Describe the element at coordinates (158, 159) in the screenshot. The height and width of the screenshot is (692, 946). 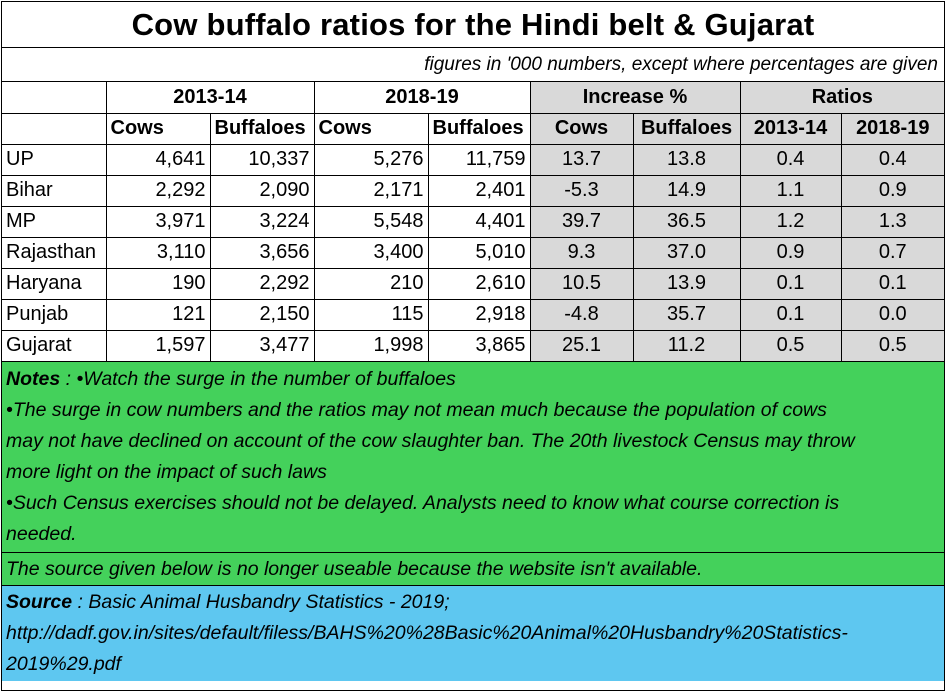
I see `cows-2013-14-cell: 4,641` at that location.